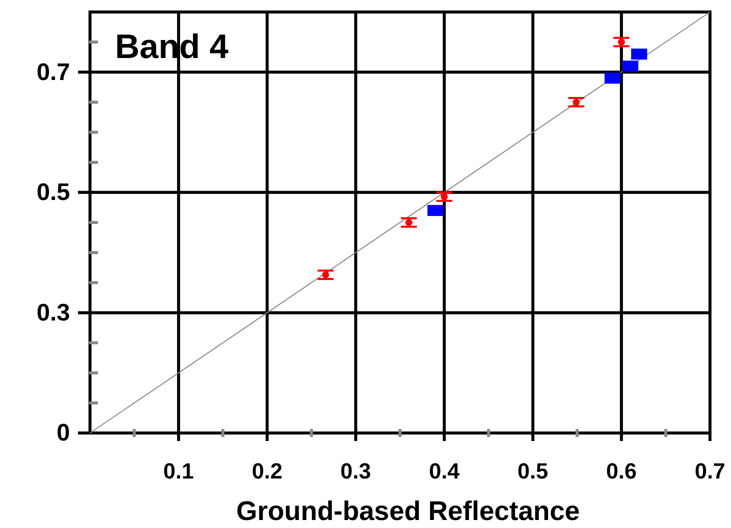 This screenshot has height=528, width=731. Describe the element at coordinates (63, 433) in the screenshot. I see `y-tick-label: 0` at that location.